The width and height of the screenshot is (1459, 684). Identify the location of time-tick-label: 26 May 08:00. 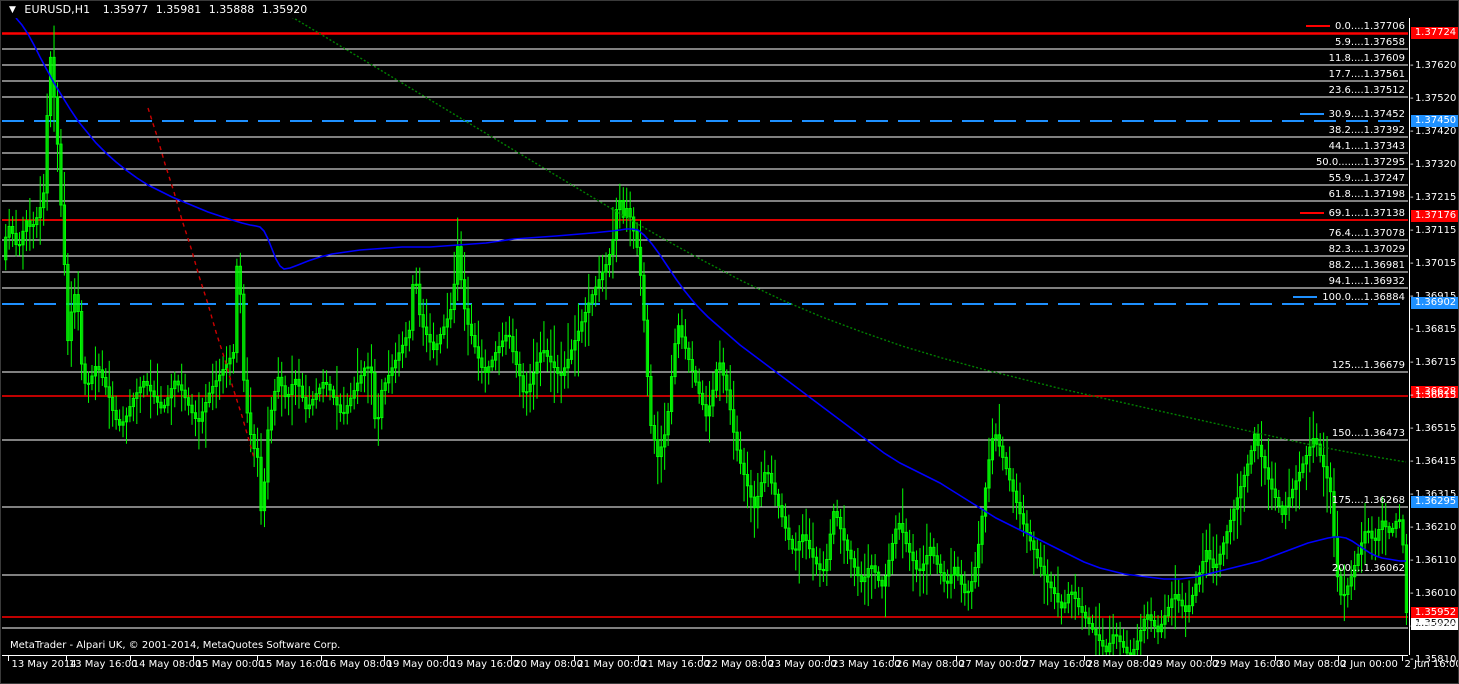
(930, 664).